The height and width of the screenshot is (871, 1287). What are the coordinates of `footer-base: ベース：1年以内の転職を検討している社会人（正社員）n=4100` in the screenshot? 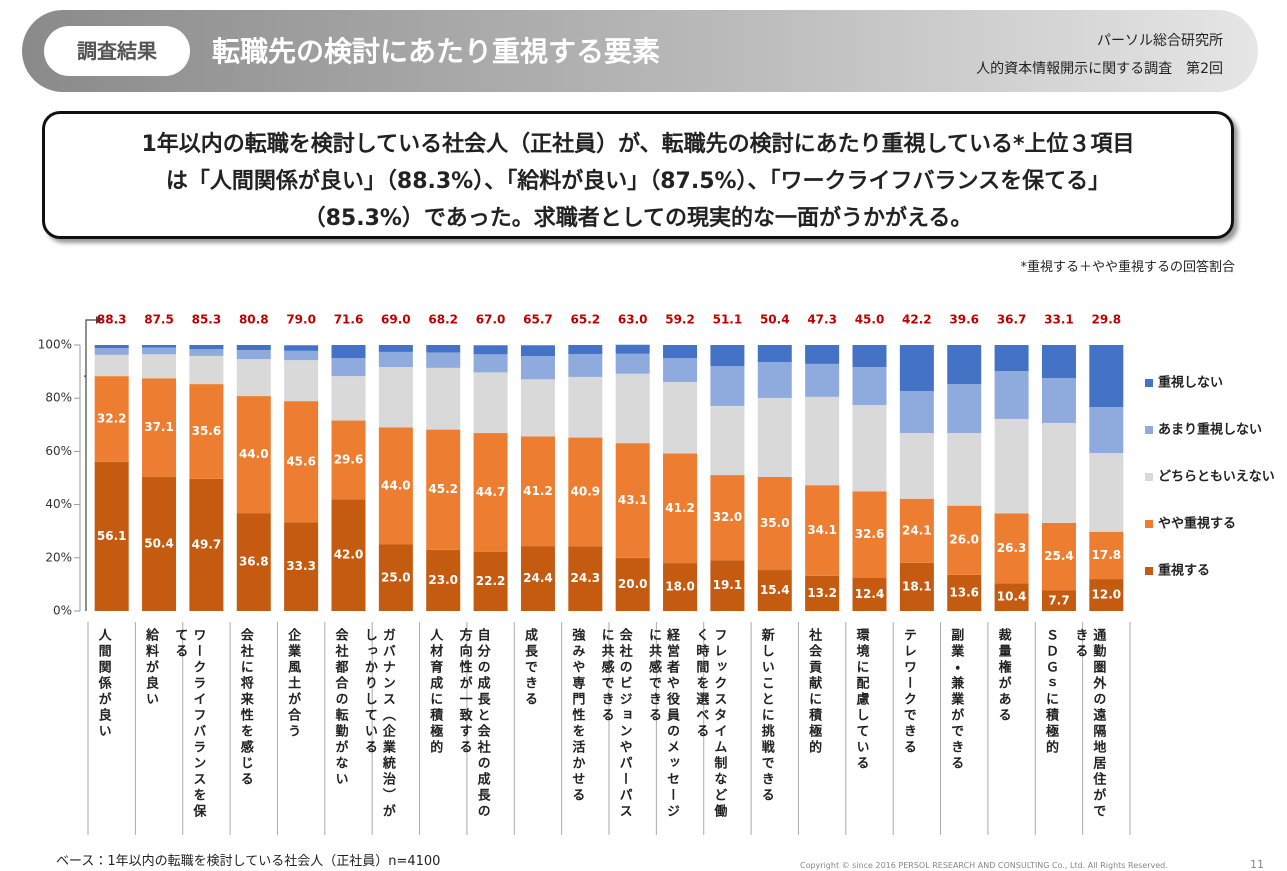 It's located at (248, 861).